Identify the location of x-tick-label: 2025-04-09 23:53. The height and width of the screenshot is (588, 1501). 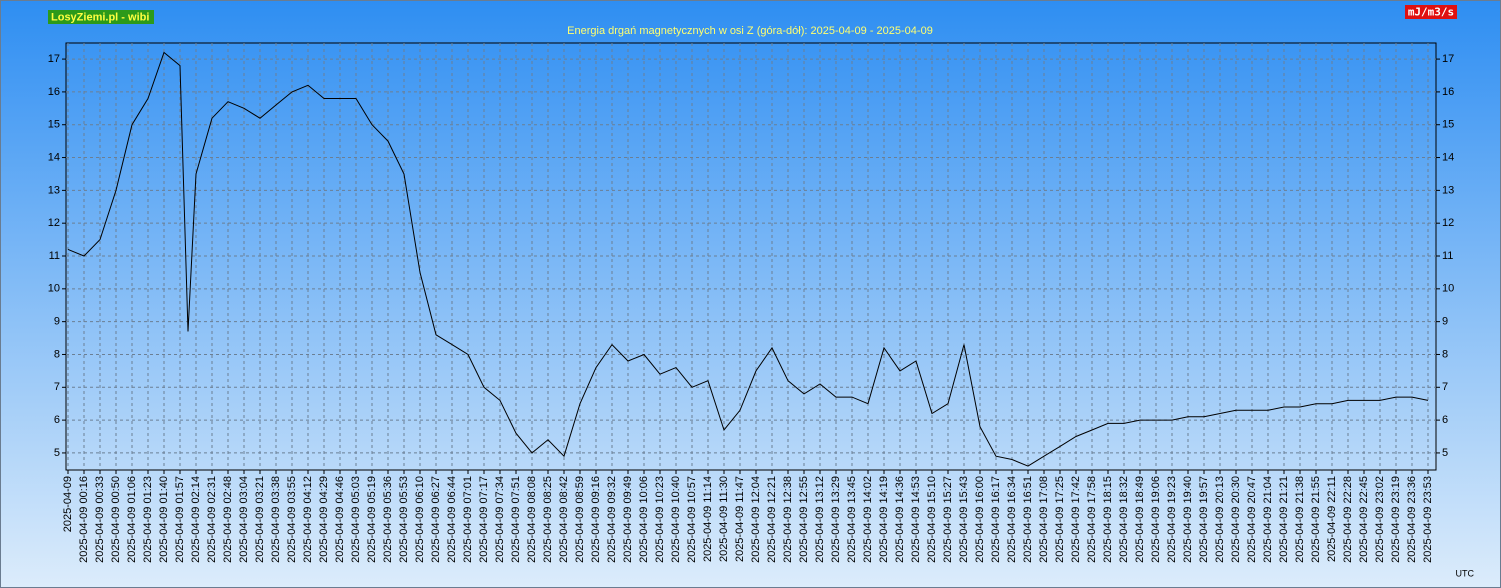
(1428, 519).